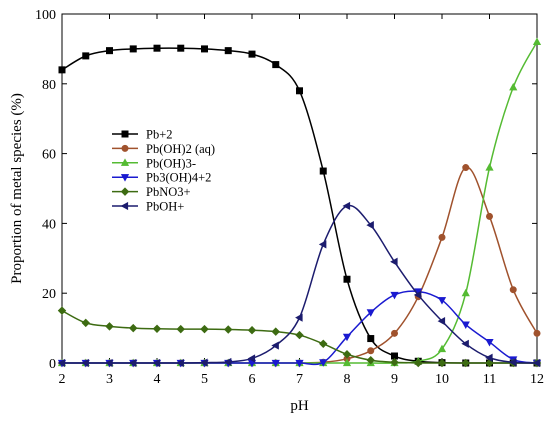  What do you see at coordinates (157, 379) in the screenshot?
I see `x-tick-label: 4` at bounding box center [157, 379].